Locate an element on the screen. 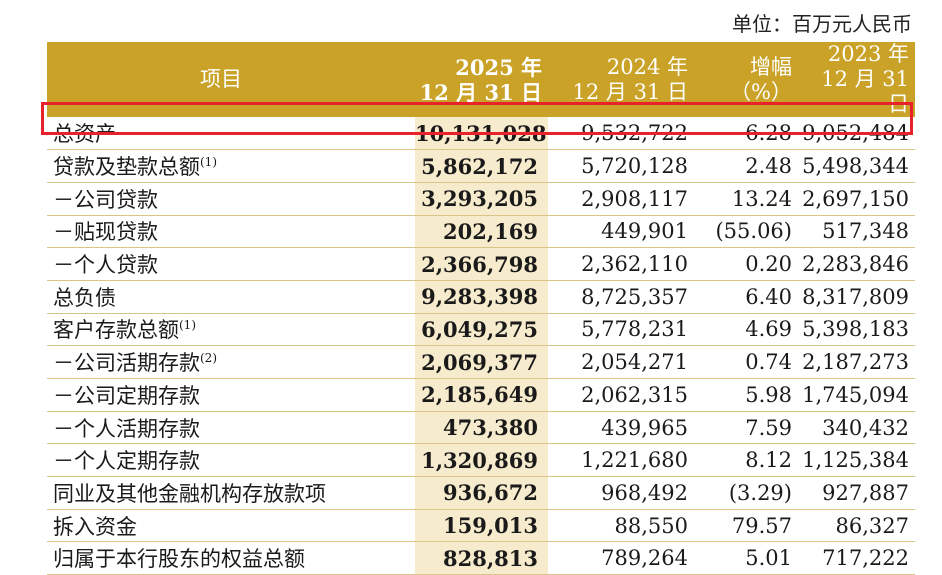 The image size is (942, 575). row-label: －个人贷款 is located at coordinates (231, 264).